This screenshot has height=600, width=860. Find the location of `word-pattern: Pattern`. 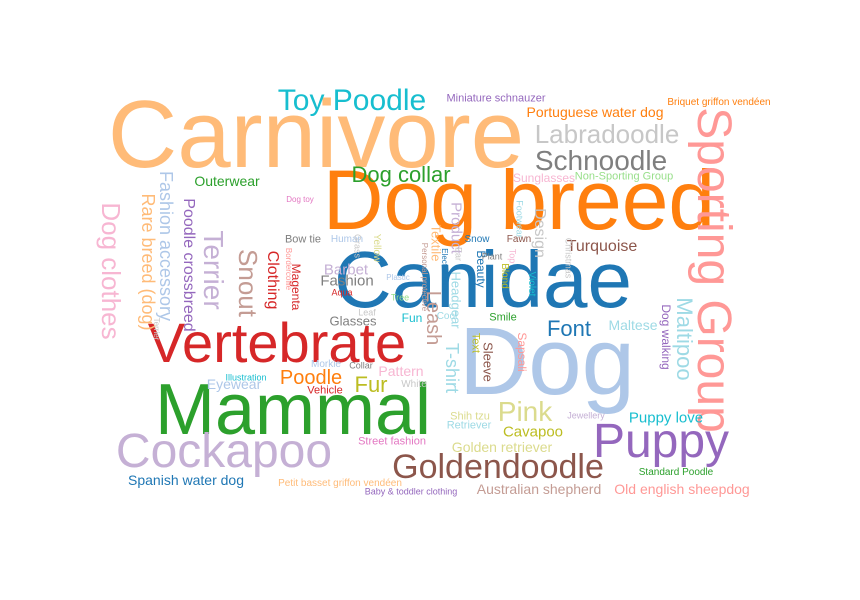

word-pattern: Pattern is located at coordinates (401, 371).